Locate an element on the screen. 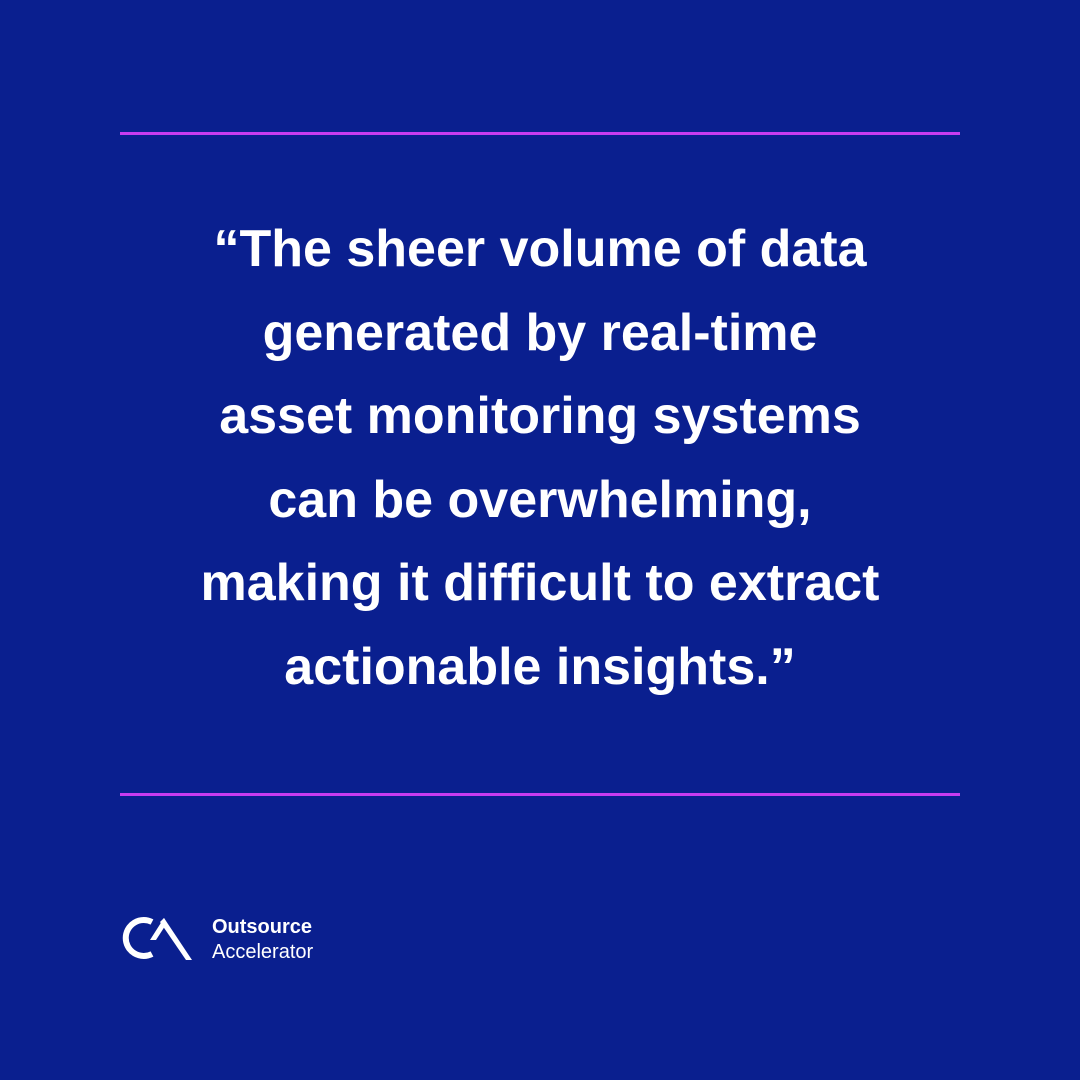  logo: Outsource Accelerator is located at coordinates (238, 938).